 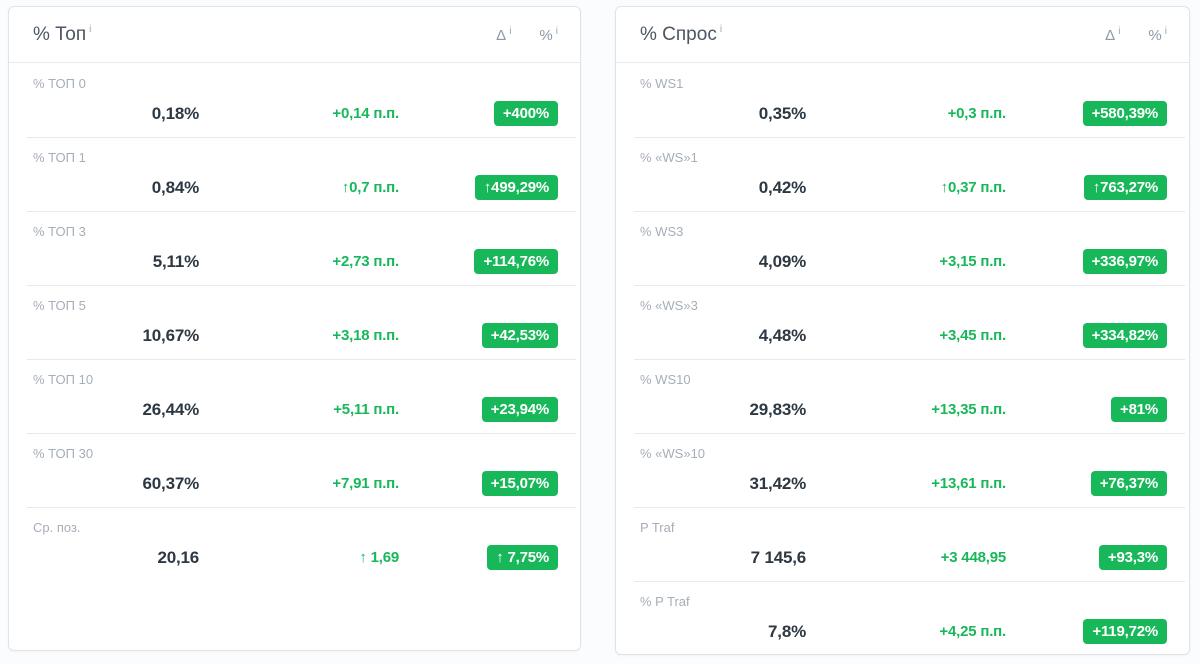 What do you see at coordinates (1124, 261) in the screenshot?
I see `metric-change-badge: +336,97%` at bounding box center [1124, 261].